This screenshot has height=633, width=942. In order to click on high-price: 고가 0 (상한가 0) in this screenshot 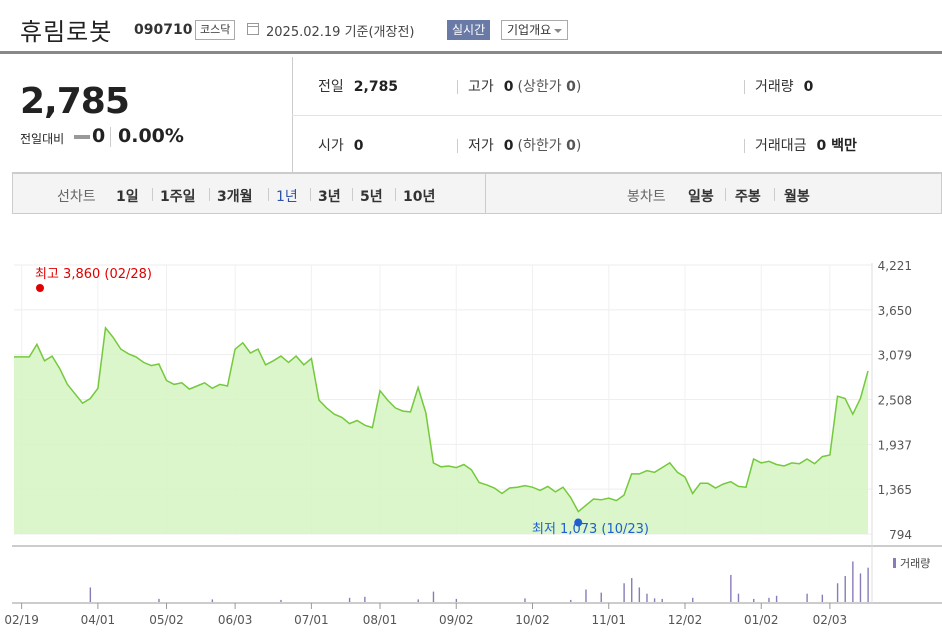, I will do `click(519, 86)`.